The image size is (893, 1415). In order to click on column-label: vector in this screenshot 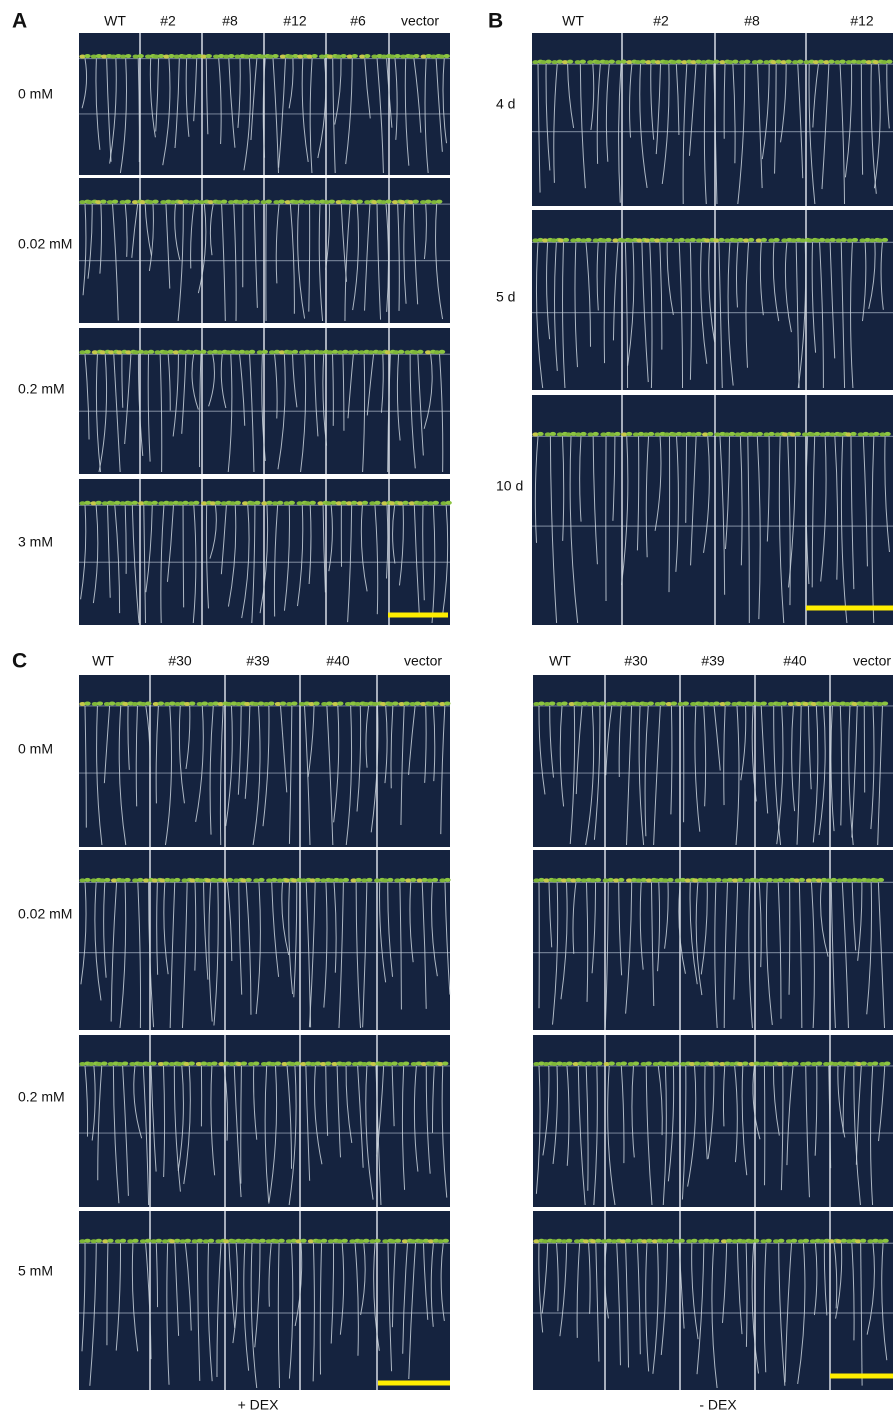, I will do `click(872, 661)`.